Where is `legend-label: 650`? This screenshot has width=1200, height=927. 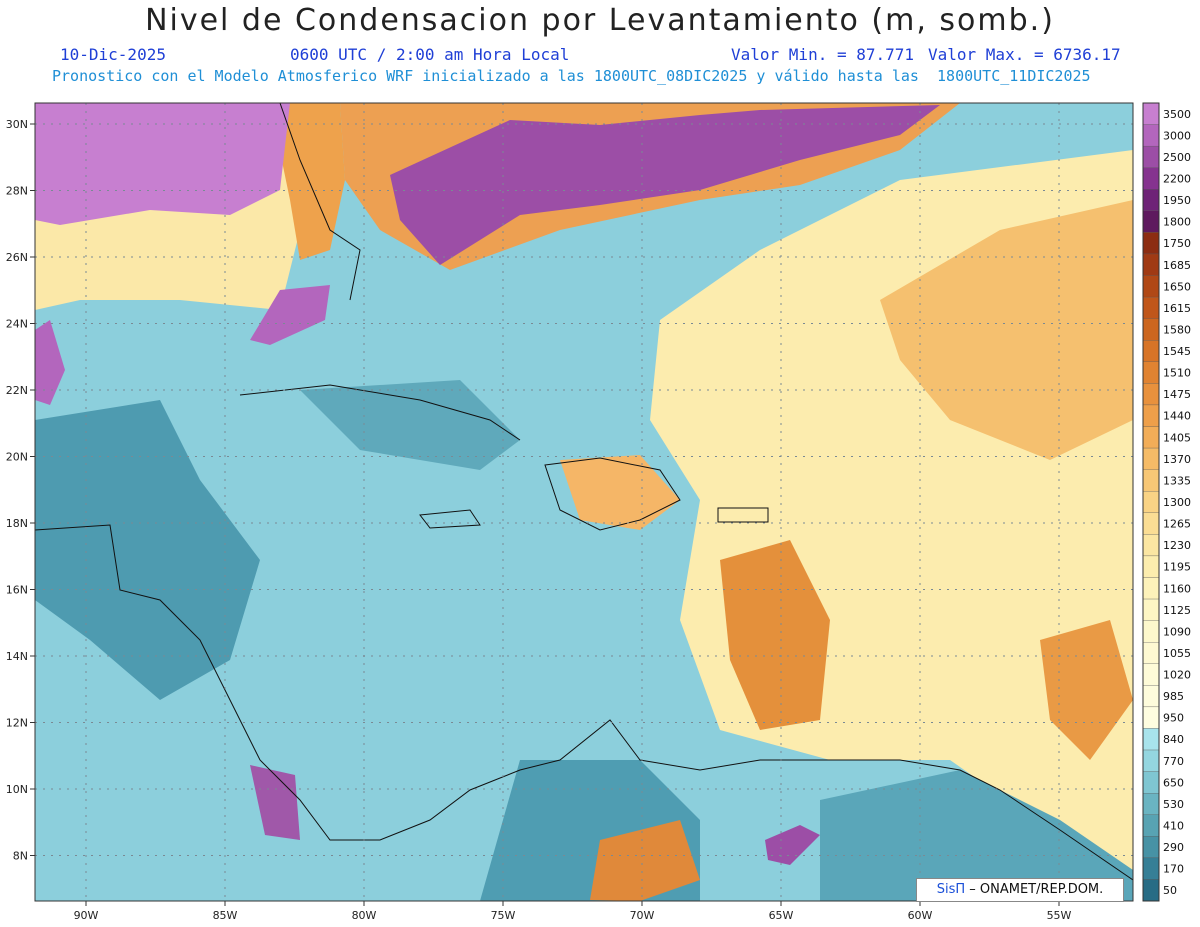
legend-label: 650 is located at coordinates (1173, 782).